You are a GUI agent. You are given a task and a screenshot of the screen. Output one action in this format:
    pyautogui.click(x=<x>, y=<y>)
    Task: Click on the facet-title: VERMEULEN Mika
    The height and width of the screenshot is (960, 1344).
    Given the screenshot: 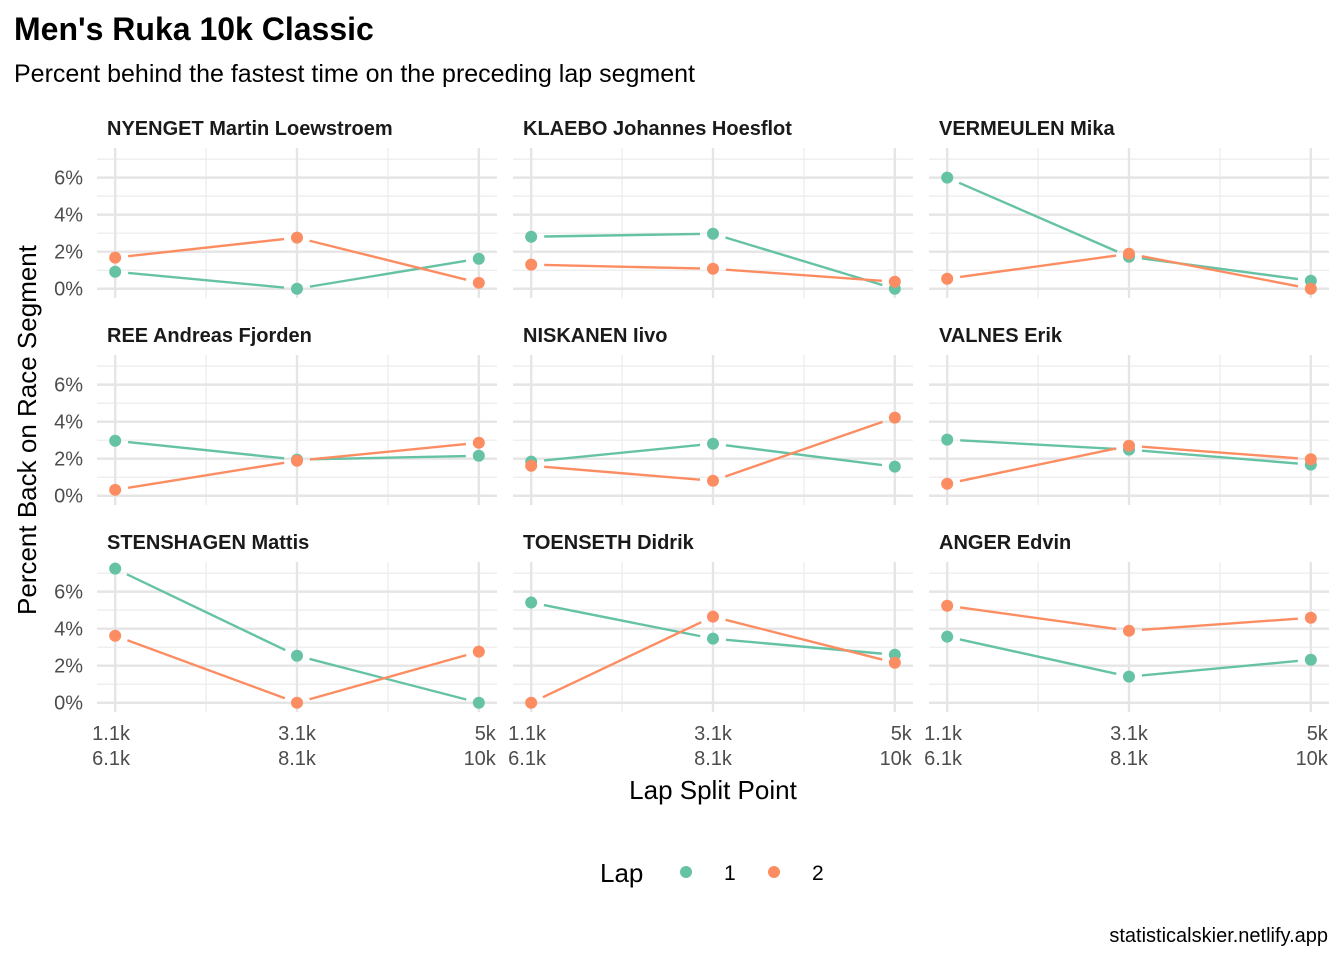 What is the action you would take?
    pyautogui.click(x=1027, y=129)
    